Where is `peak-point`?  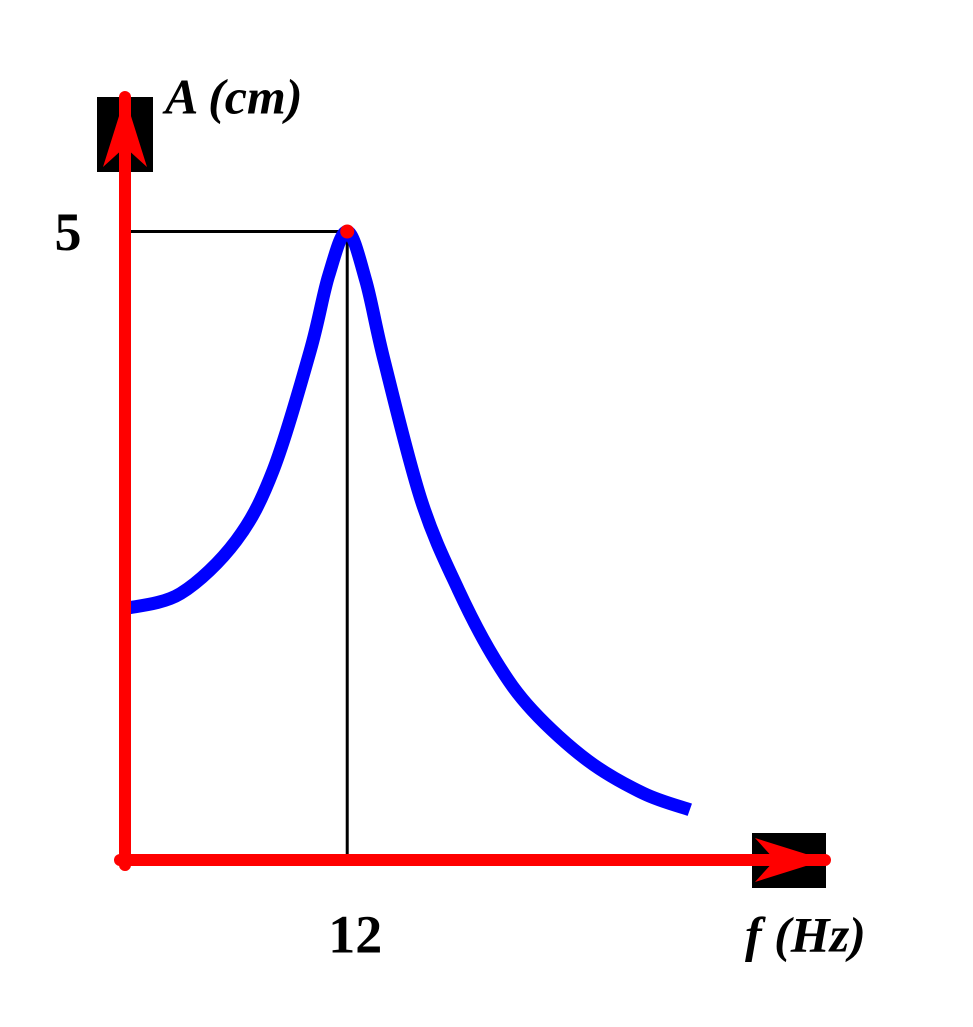
peak-point is located at coordinates (347, 231).